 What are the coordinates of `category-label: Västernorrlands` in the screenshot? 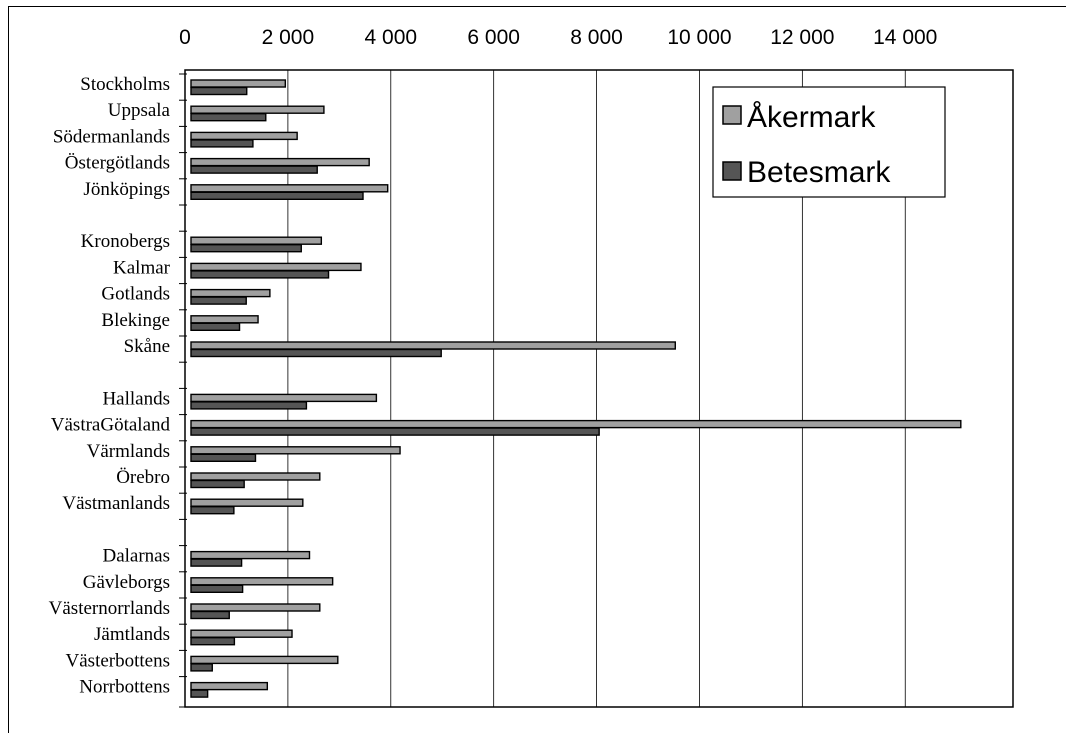 It's located at (109, 608).